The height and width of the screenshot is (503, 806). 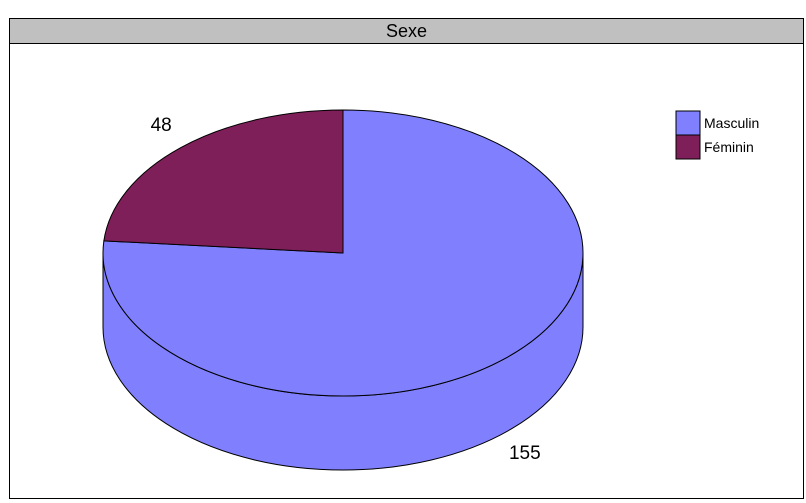 I want to click on legend: Masculin Féminin, so click(x=717, y=135).